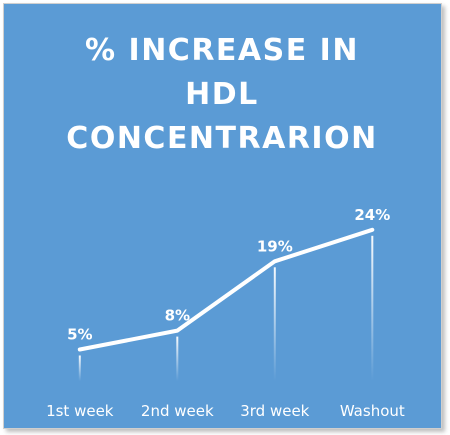 The height and width of the screenshot is (435, 450). Describe the element at coordinates (79, 335) in the screenshot. I see `data-label: 5%` at that location.